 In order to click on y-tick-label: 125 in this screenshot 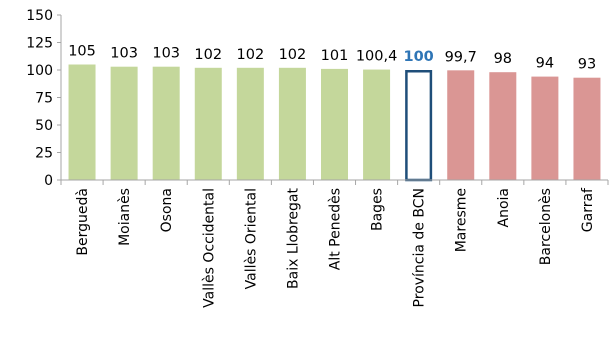, I will do `click(39, 44)`.